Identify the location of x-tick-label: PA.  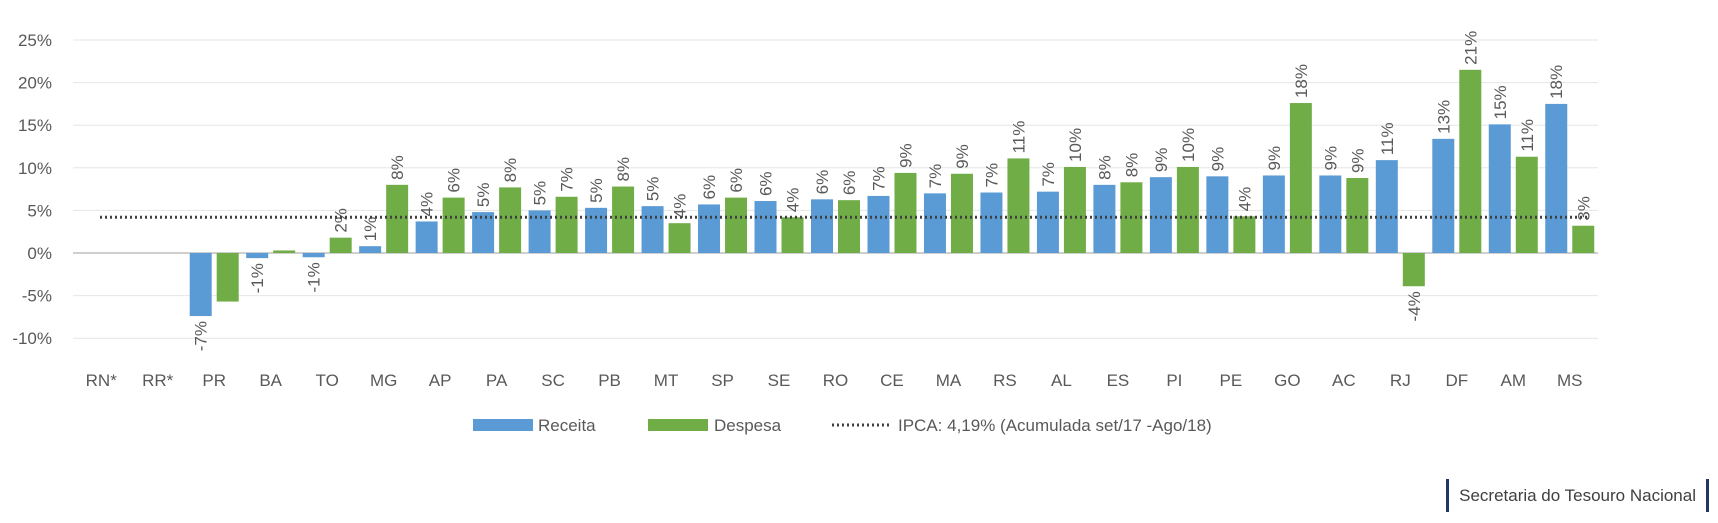
(497, 380).